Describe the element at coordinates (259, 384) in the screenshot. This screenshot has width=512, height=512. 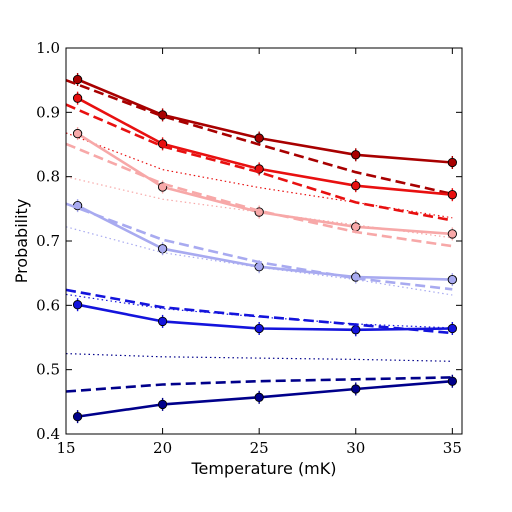
I see `series-16-line` at that location.